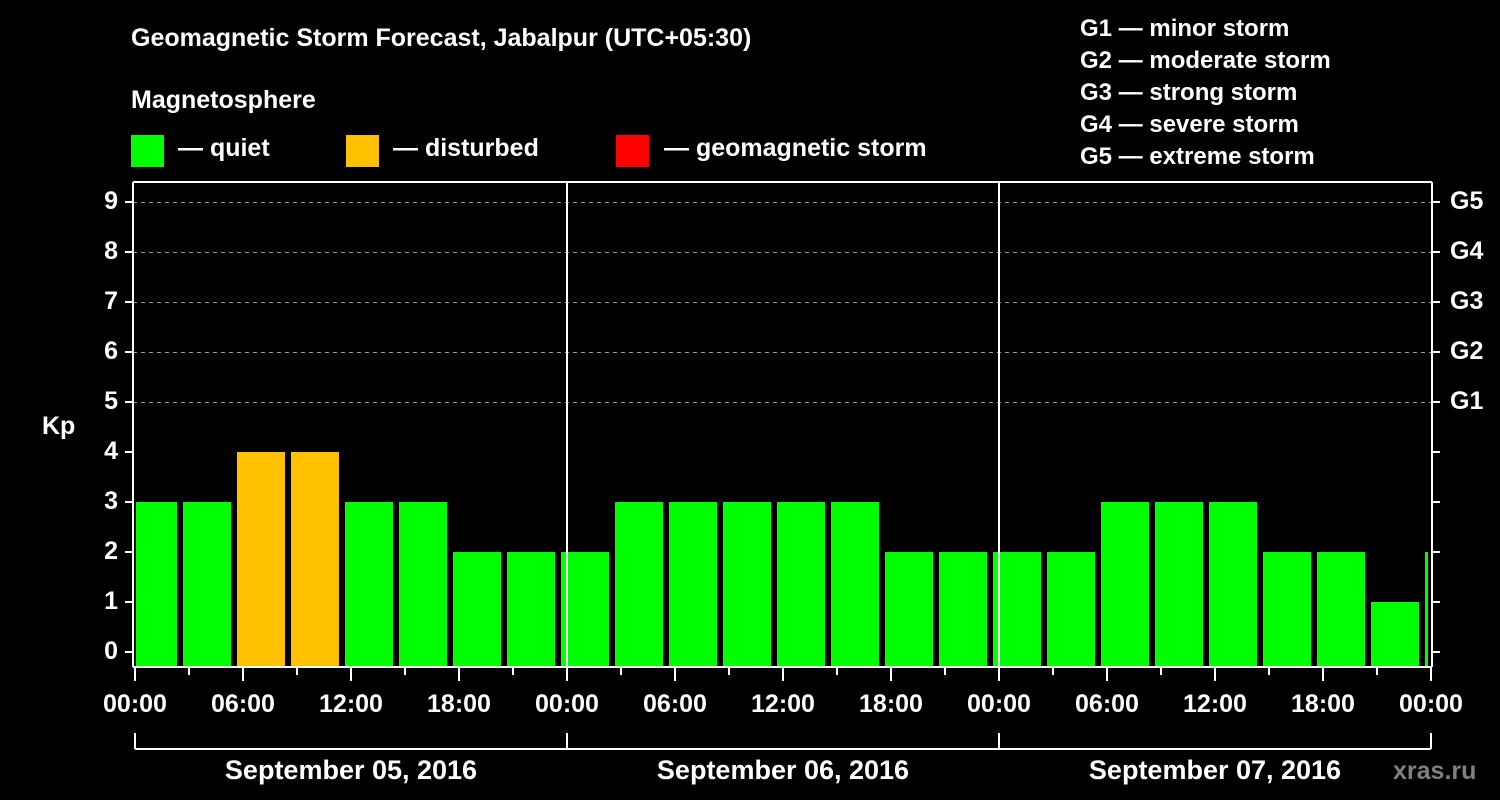 Image resolution: width=1500 pixels, height=800 pixels. What do you see at coordinates (111, 551) in the screenshot?
I see `y-tick-label: 2` at bounding box center [111, 551].